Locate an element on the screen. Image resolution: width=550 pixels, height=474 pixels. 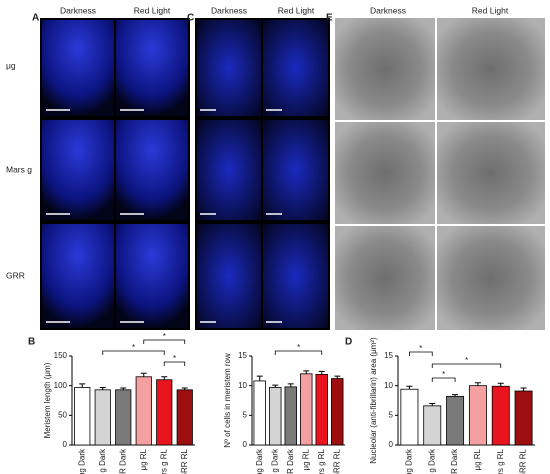
y-tick-label: 5 is located at coordinates (391, 414).